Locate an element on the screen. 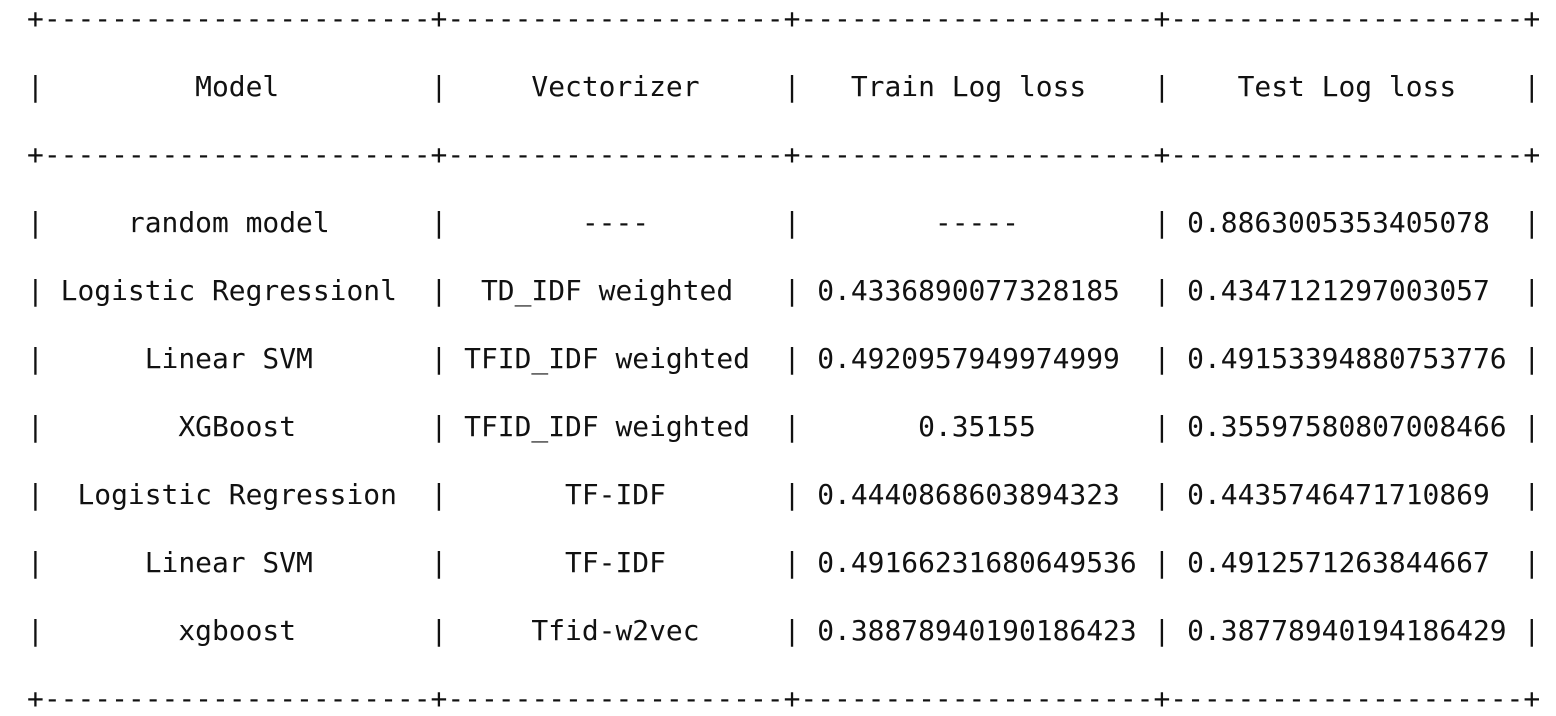 The height and width of the screenshot is (716, 1556). cell-model: xgboost is located at coordinates (237, 630).